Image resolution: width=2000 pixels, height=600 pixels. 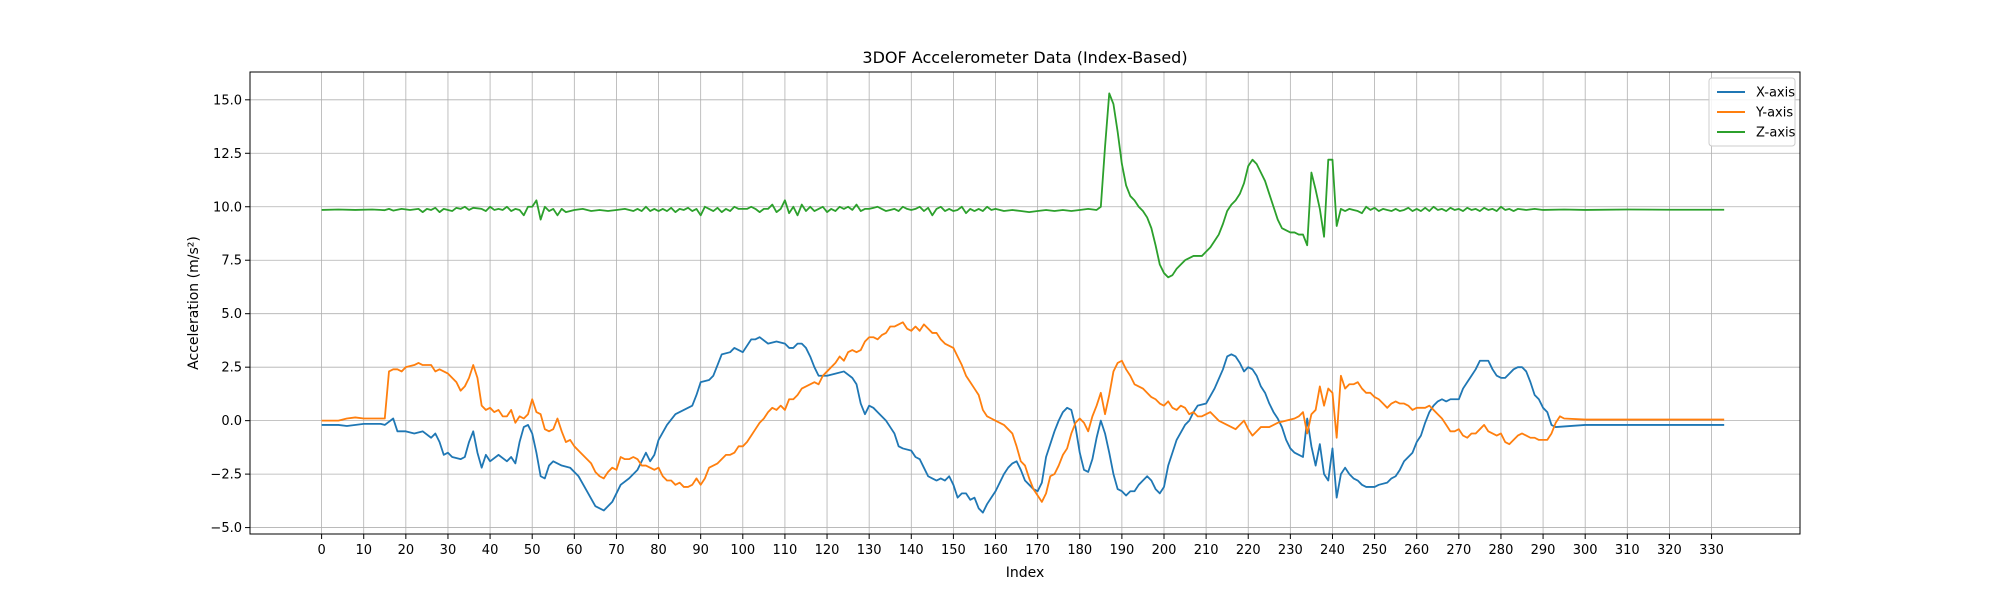 I want to click on x-tick-label: 50, so click(x=532, y=550).